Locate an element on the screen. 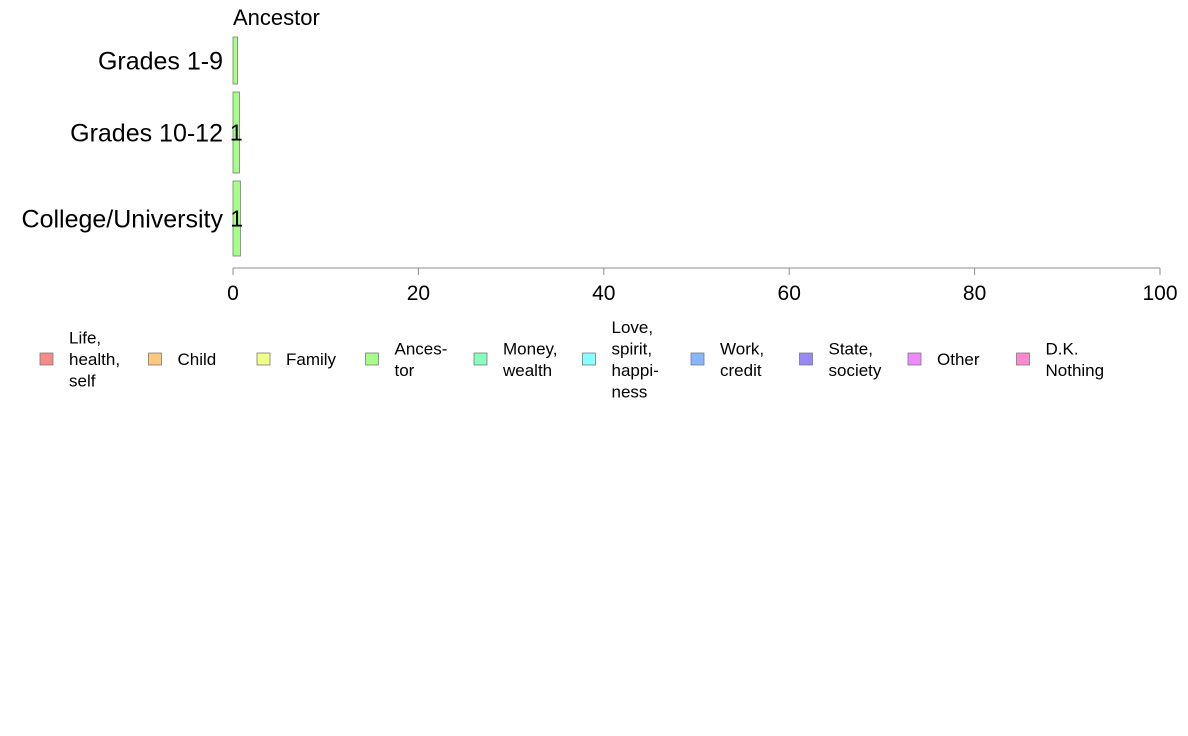 Image resolution: width=1188 pixels, height=736 pixels. legend-item-2: Family is located at coordinates (296, 359).